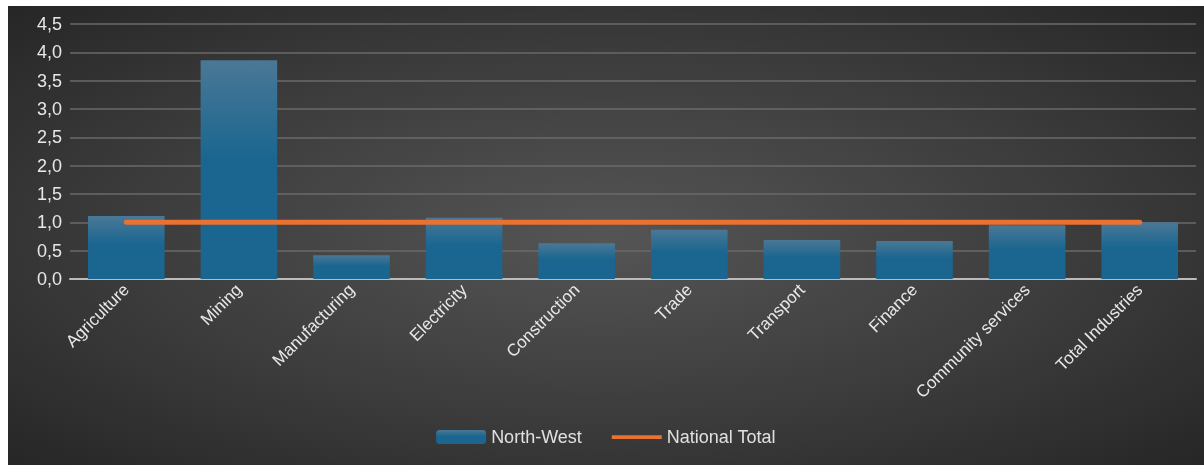  What do you see at coordinates (49, 109) in the screenshot?
I see `y-tick-label: 3,0` at bounding box center [49, 109].